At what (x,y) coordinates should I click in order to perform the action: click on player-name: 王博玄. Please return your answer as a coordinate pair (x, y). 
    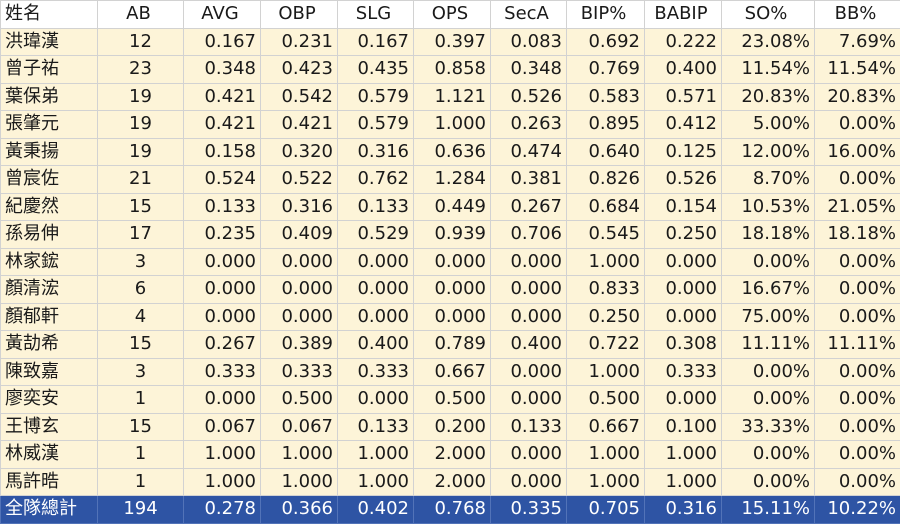
    Looking at the image, I should click on (49, 426).